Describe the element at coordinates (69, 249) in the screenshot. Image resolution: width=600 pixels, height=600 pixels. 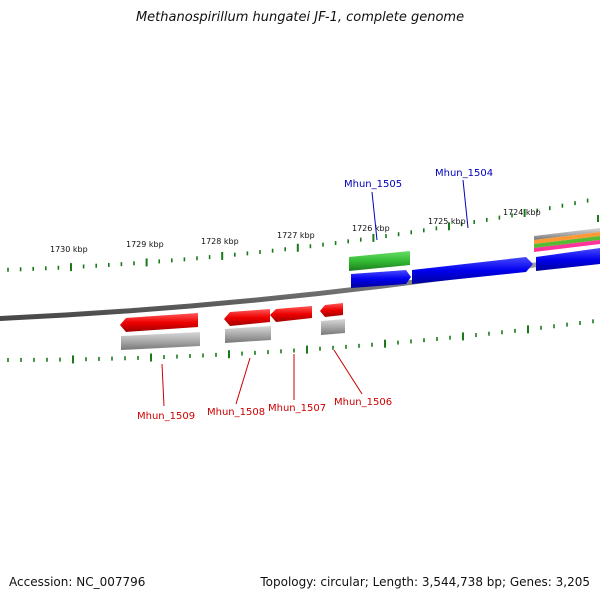
I see `scale-label-1730: 1730 kbp` at that location.